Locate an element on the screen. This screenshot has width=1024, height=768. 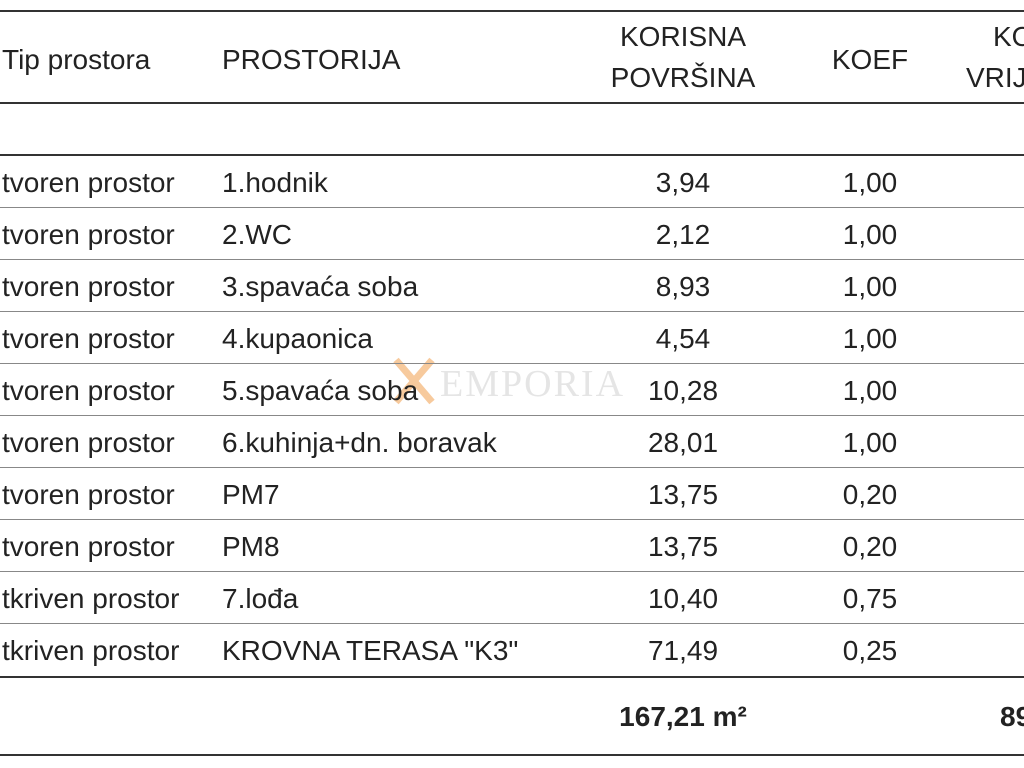
header-cell: VRIJ is located at coordinates (995, 77).